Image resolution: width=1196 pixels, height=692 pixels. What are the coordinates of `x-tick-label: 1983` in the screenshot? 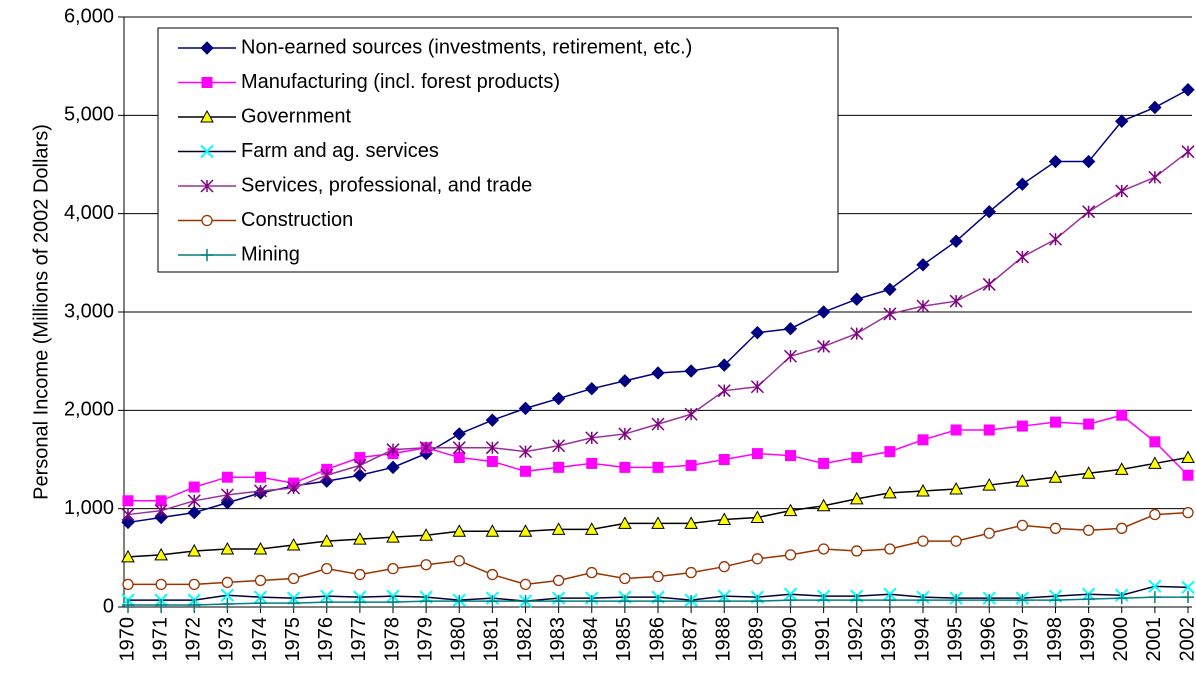 It's located at (558, 639).